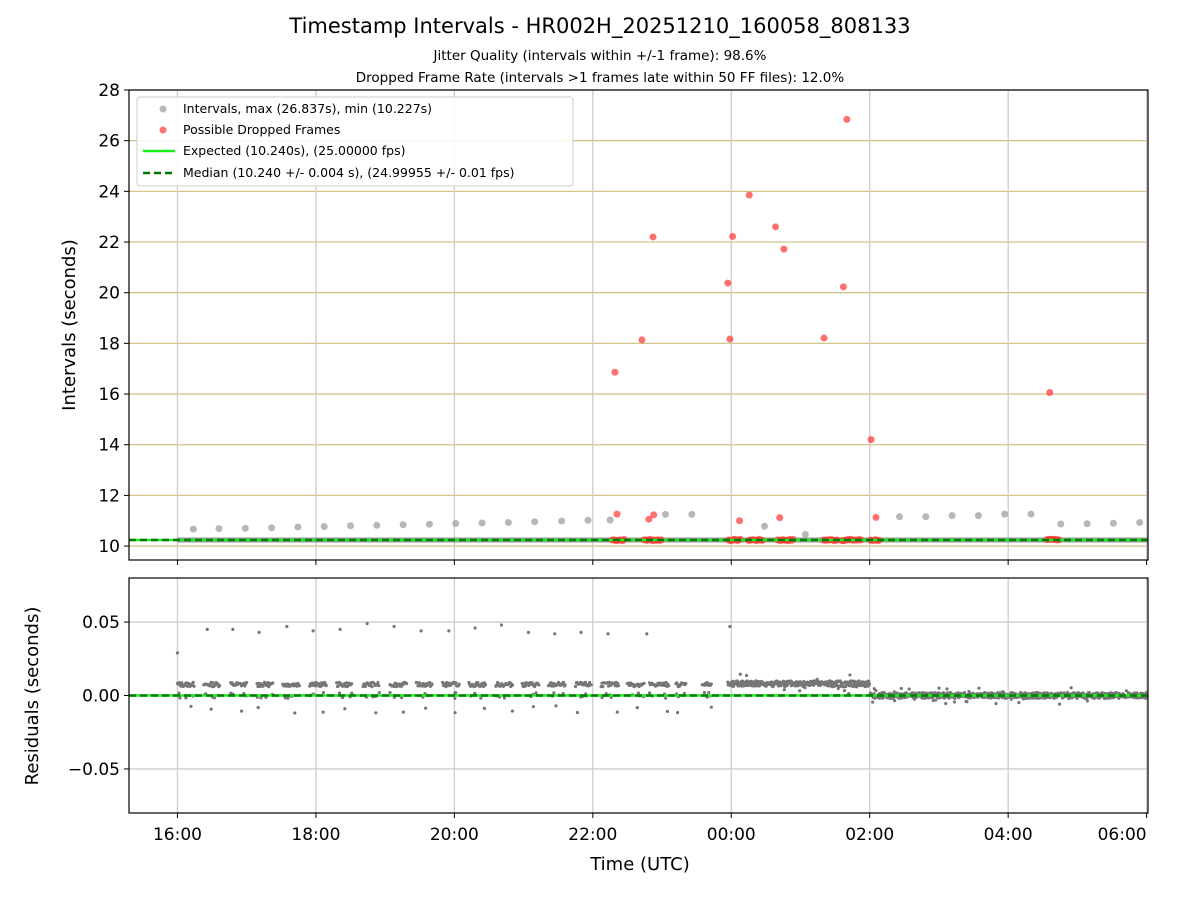  Describe the element at coordinates (109, 142) in the screenshot. I see `intervals-y-tick-label: 26` at that location.